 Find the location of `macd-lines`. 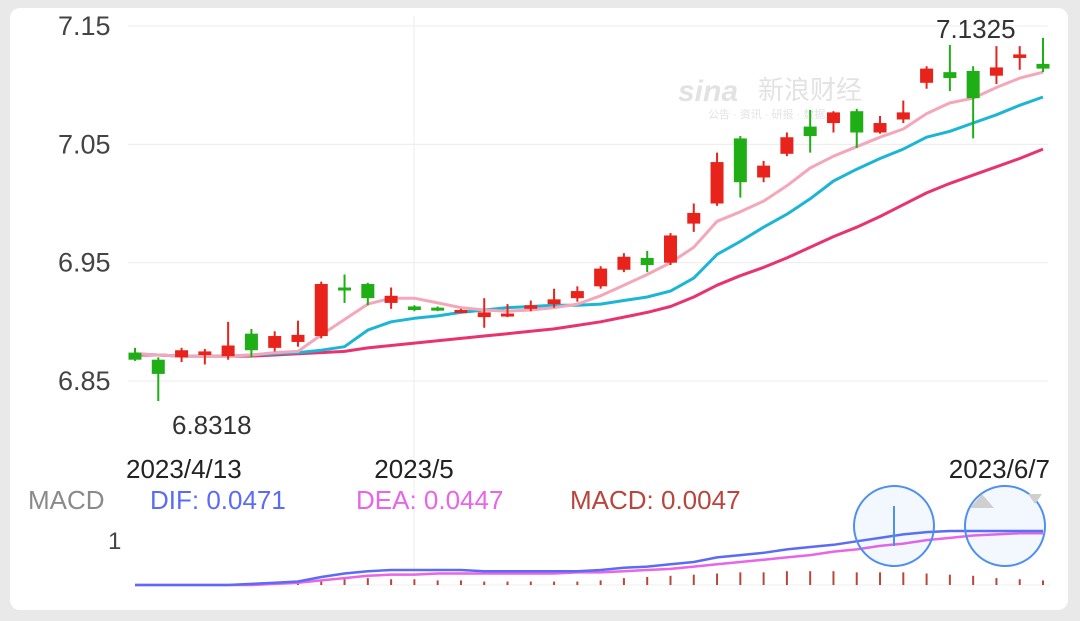

macd-lines is located at coordinates (589, 558).